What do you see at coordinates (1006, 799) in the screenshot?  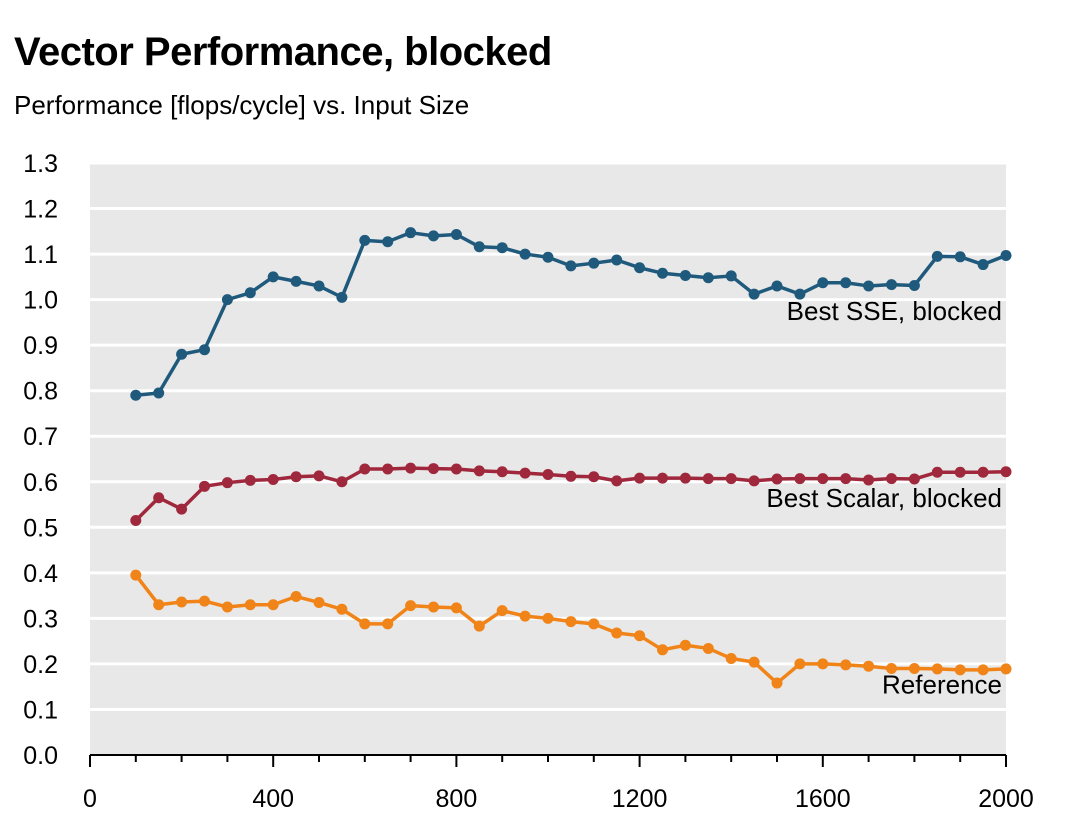 I see `x-tick-label: 2000` at bounding box center [1006, 799].